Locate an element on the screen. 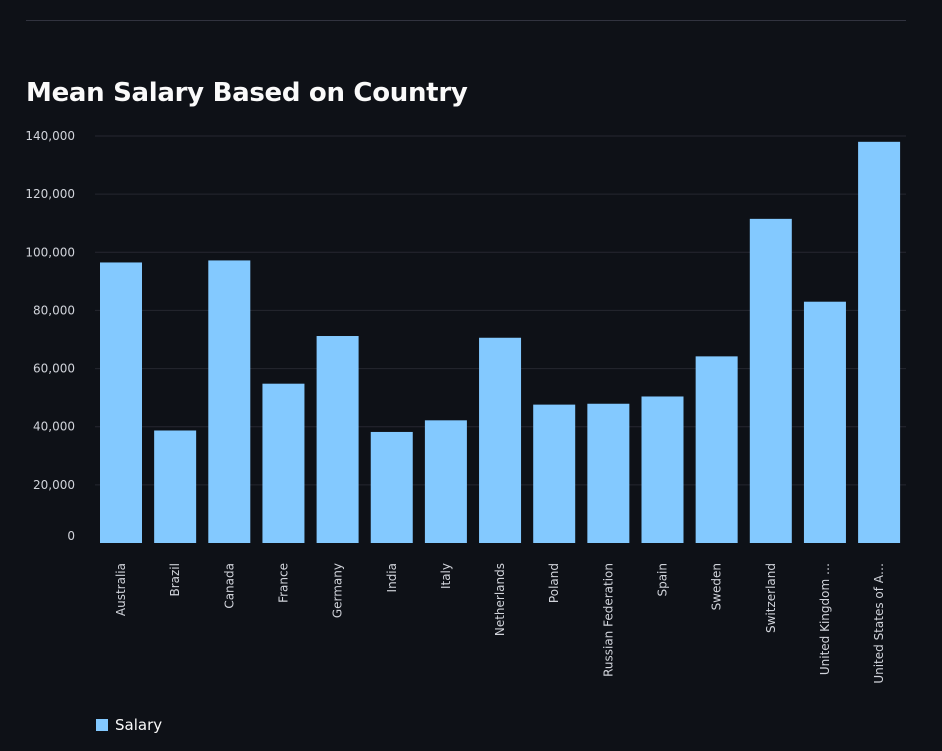 This screenshot has width=942, height=751. x-tick-label: France is located at coordinates (283, 583).